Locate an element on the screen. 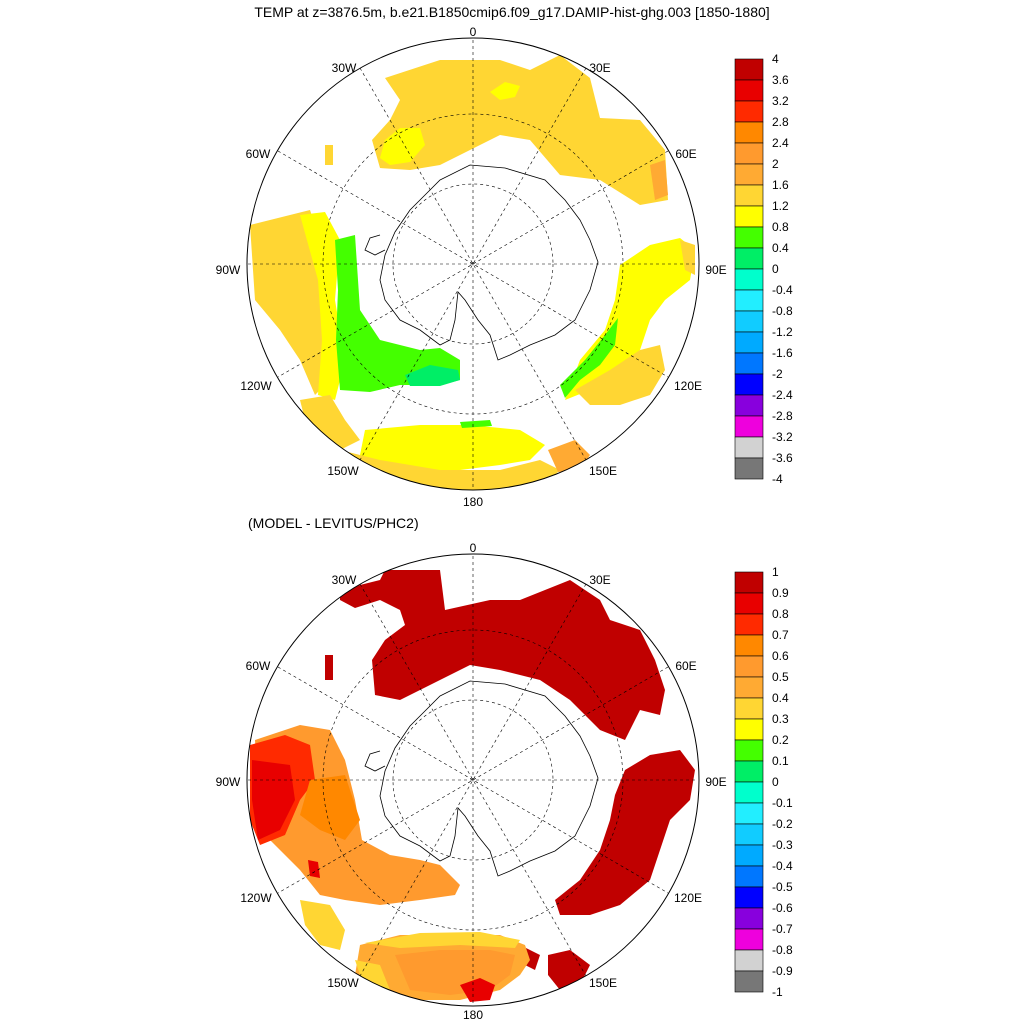 The height and width of the screenshot is (1024, 1024). bottom-lon-label: 90W is located at coordinates (228, 782).